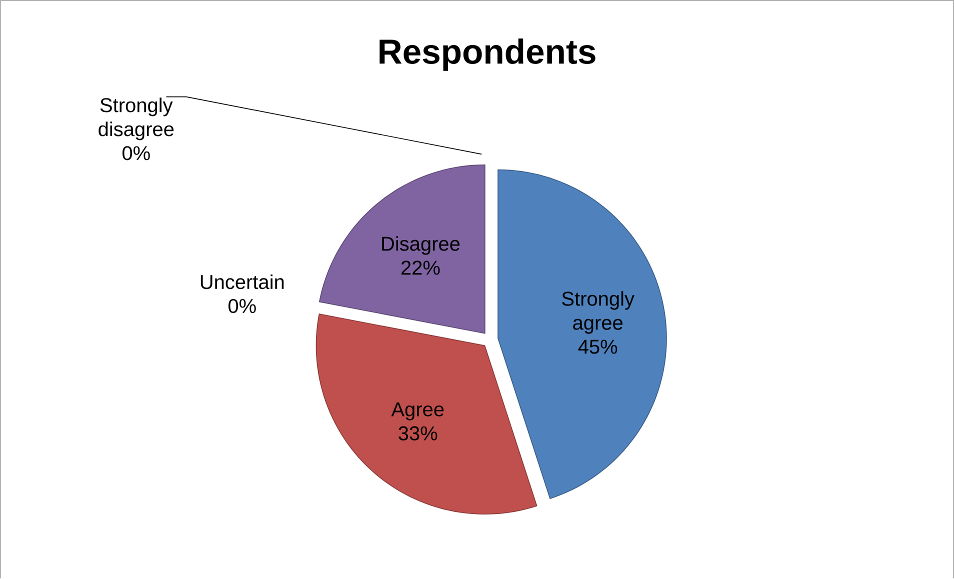  I want to click on slice-label: Strongly agree, so click(598, 312).